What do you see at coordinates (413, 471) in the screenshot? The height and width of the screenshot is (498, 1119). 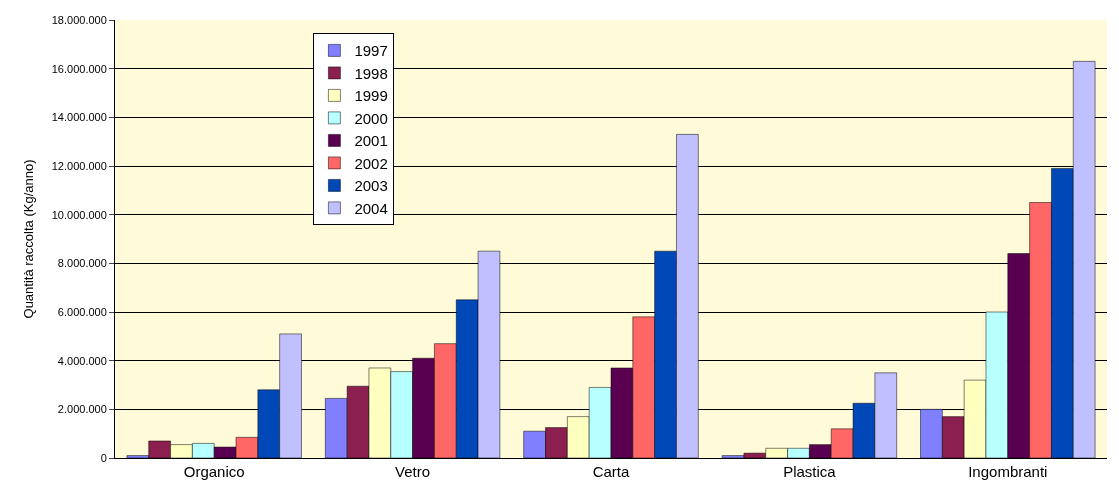 I see `x-tick-label: Vetro` at bounding box center [413, 471].